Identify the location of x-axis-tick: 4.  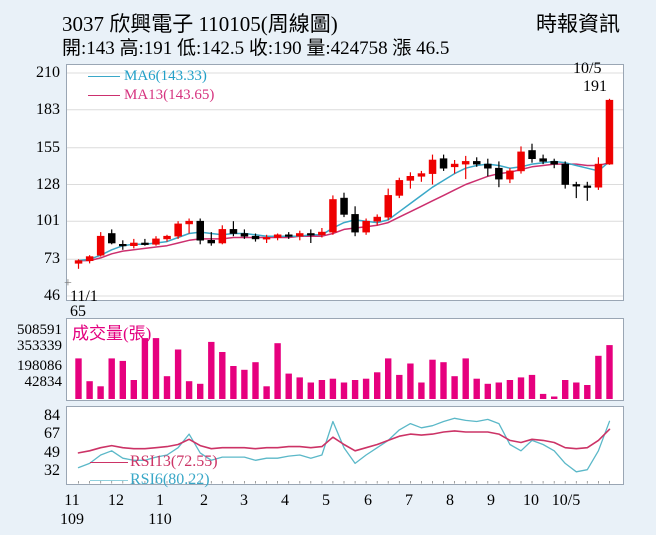
(285, 500).